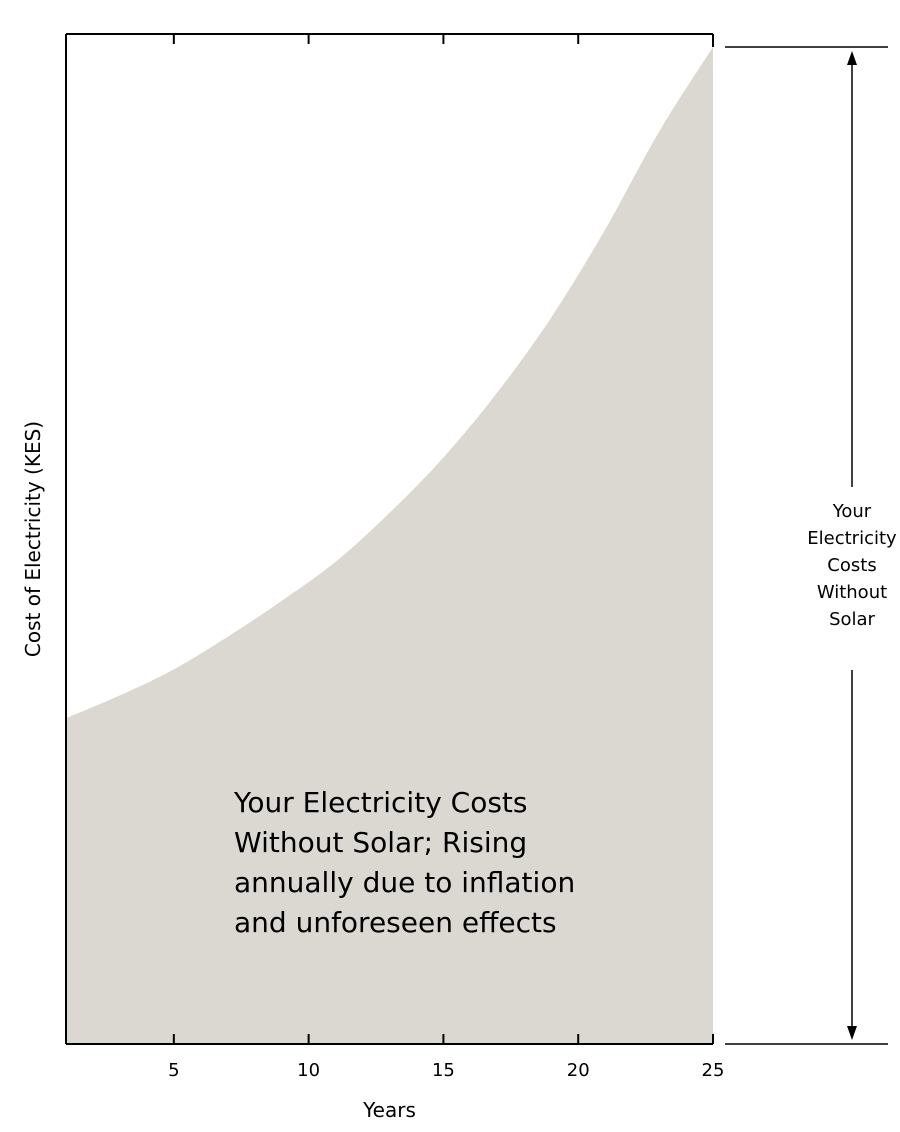 This screenshot has height=1132, width=900. What do you see at coordinates (578, 1070) in the screenshot?
I see `x-tick-label-20: 20` at bounding box center [578, 1070].